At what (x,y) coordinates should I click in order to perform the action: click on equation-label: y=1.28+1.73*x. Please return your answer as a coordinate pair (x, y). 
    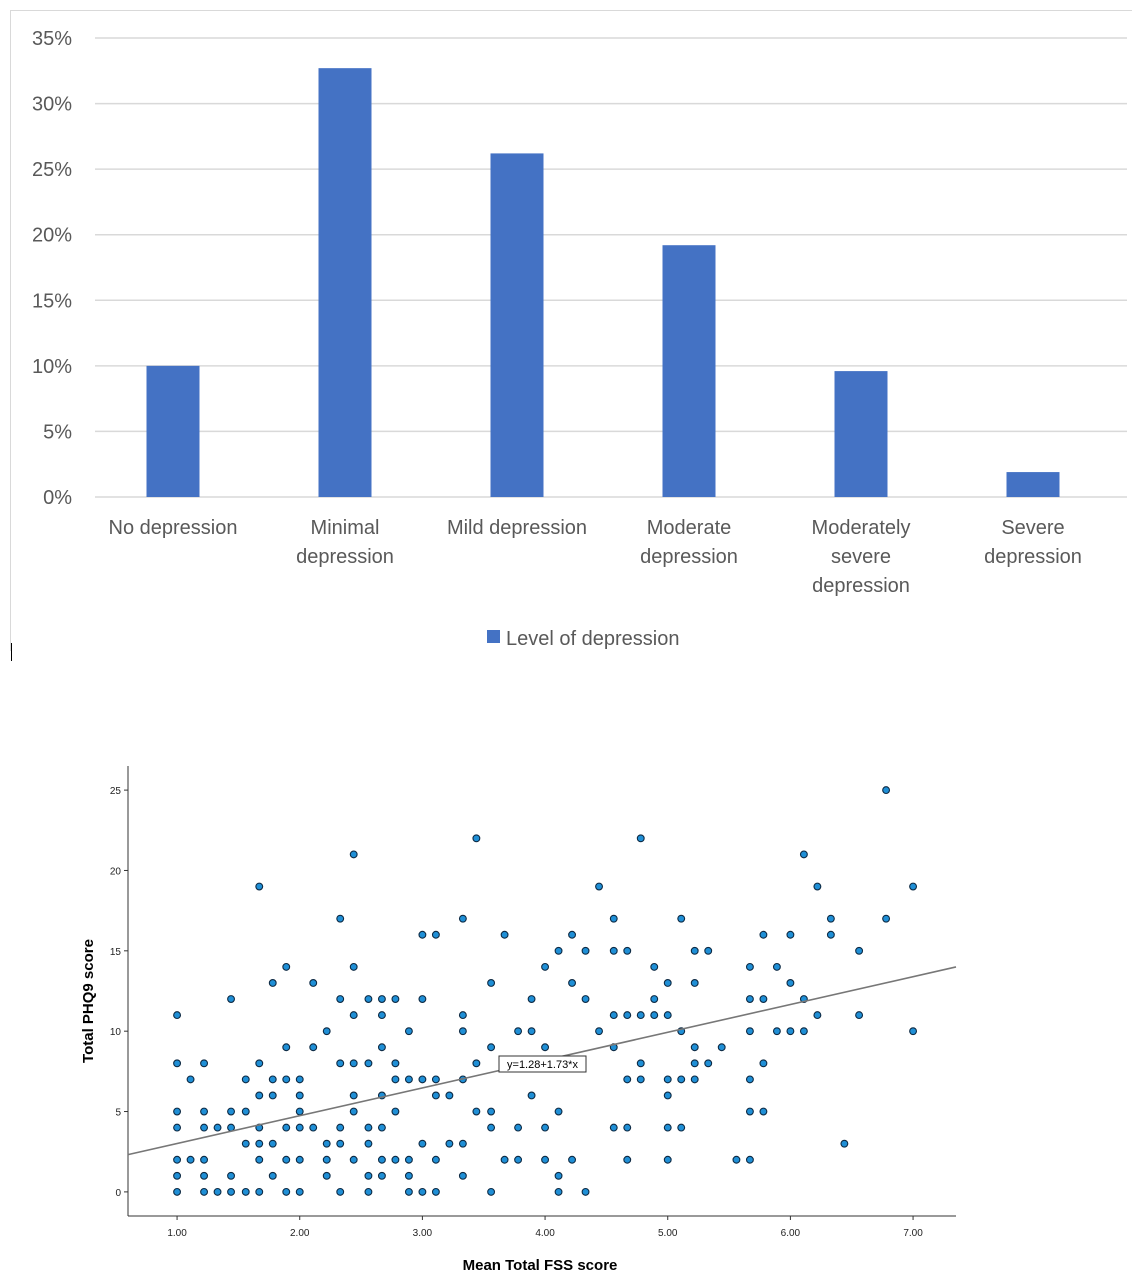
    Looking at the image, I should click on (542, 1065).